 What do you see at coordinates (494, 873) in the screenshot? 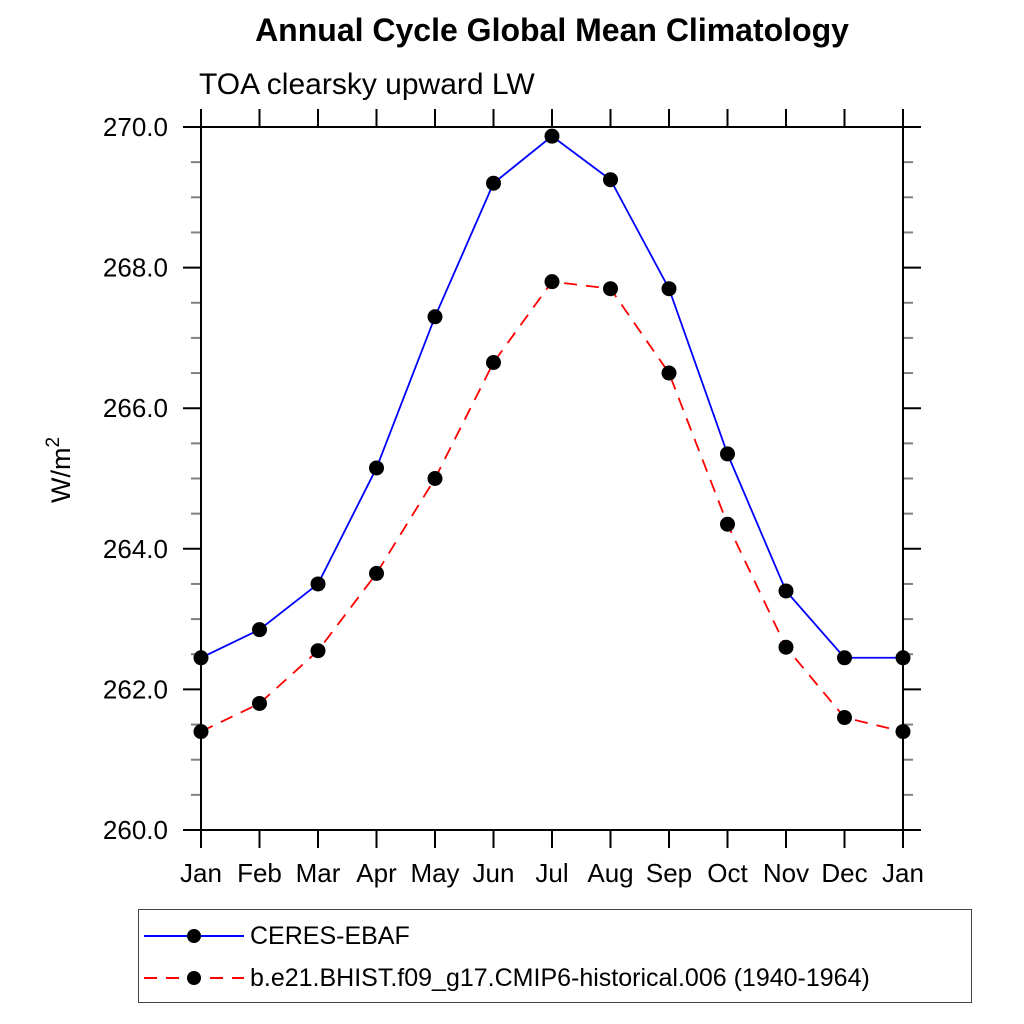
I see `x-tick-label: Jun` at bounding box center [494, 873].